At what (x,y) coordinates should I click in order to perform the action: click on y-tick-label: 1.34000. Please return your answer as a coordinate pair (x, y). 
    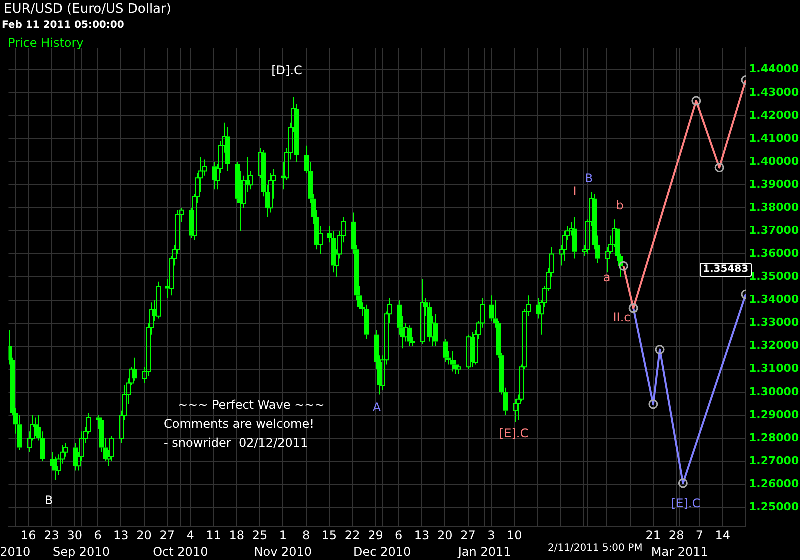
    Looking at the image, I should click on (774, 299).